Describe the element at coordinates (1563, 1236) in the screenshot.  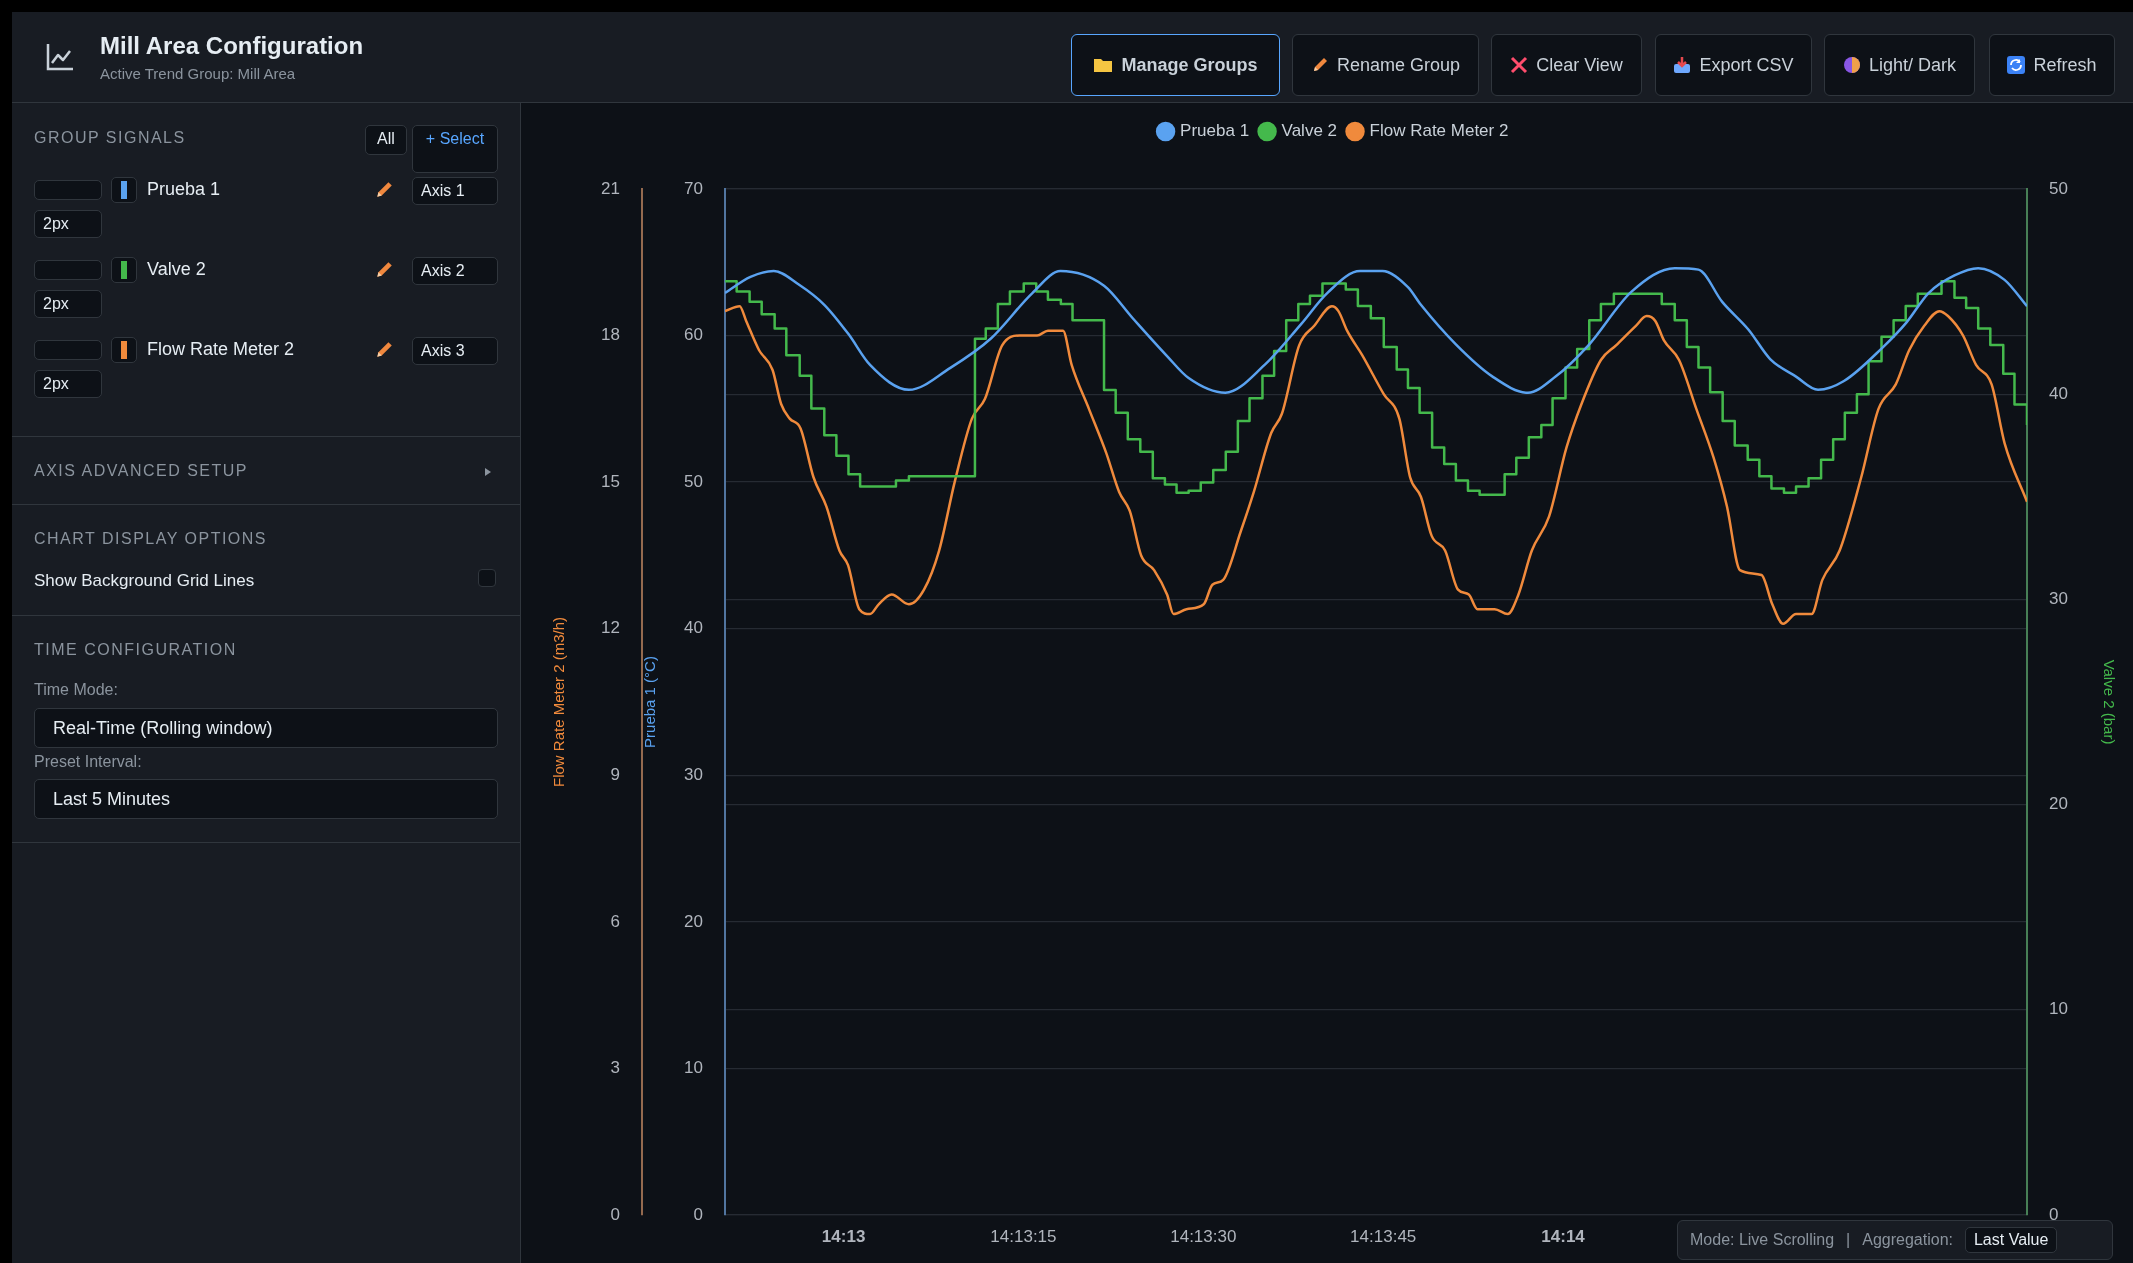
I see `x-tick-label: 14:14` at that location.